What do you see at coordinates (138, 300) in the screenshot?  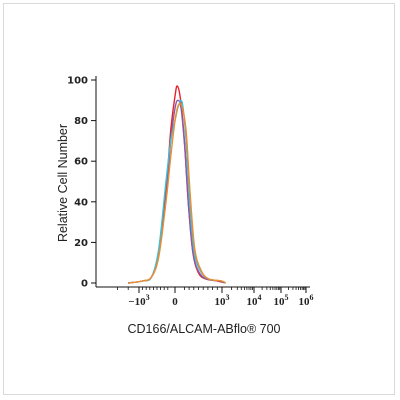 I see `x-tick-label: −103` at bounding box center [138, 300].